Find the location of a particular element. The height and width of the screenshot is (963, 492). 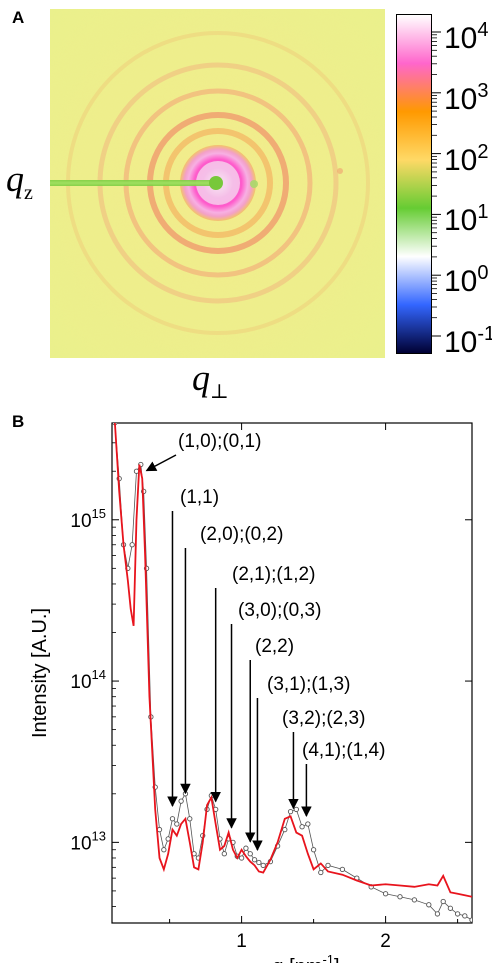

colorbar-tick-label: 10¹ is located at coordinates (466, 219).